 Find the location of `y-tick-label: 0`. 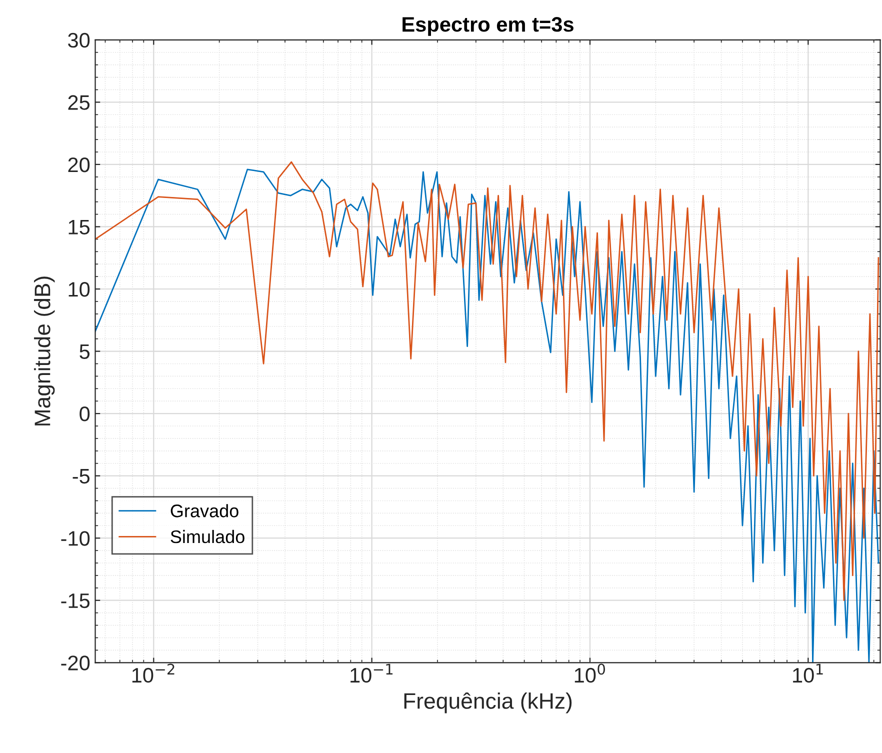

y-tick-label: 0 is located at coordinates (85, 414).